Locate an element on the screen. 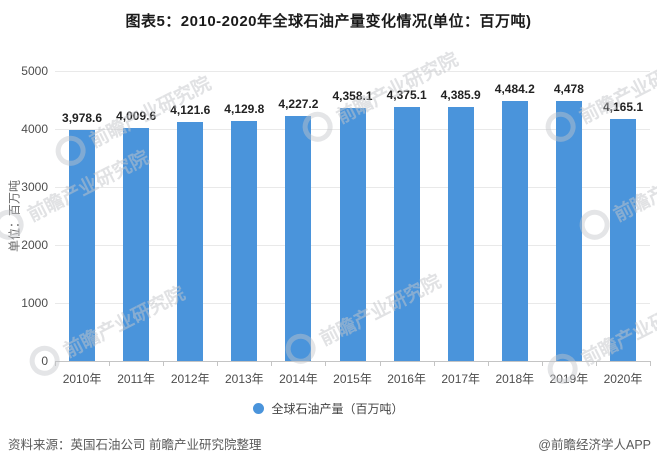  x-axis-label: 2012年 is located at coordinates (190, 379).